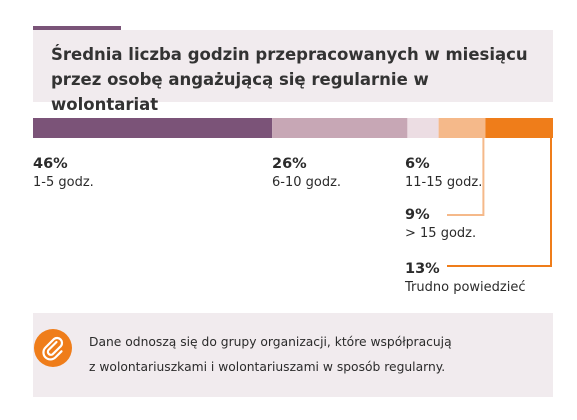  What do you see at coordinates (50, 164) in the screenshot?
I see `value-label-1: 46%` at bounding box center [50, 164].